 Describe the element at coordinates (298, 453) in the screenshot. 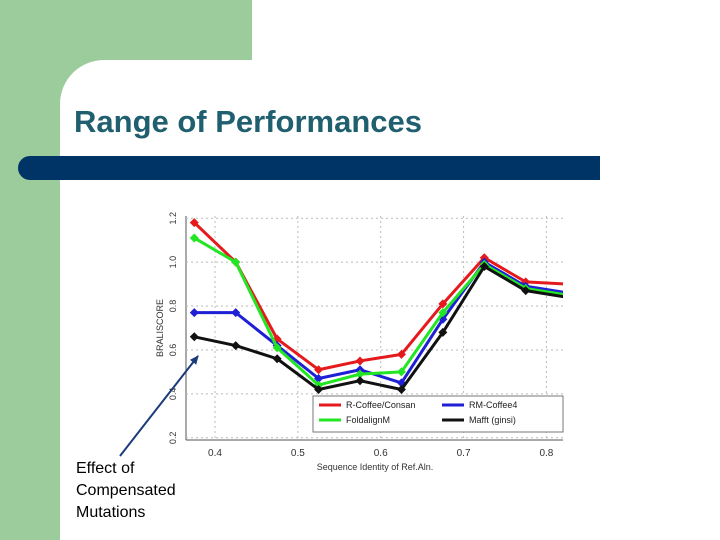

I see `x-tick-label: 0.5` at that location.